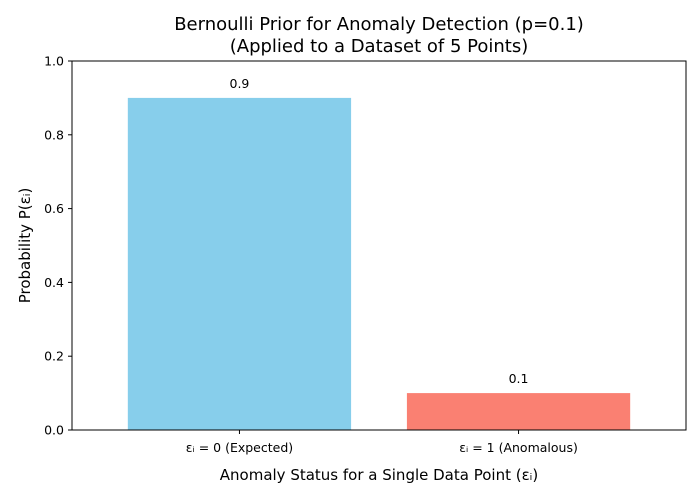 Image resolution: width=700 pixels, height=500 pixels. I want to click on y-tick-label-4: 0.8, so click(54, 134).